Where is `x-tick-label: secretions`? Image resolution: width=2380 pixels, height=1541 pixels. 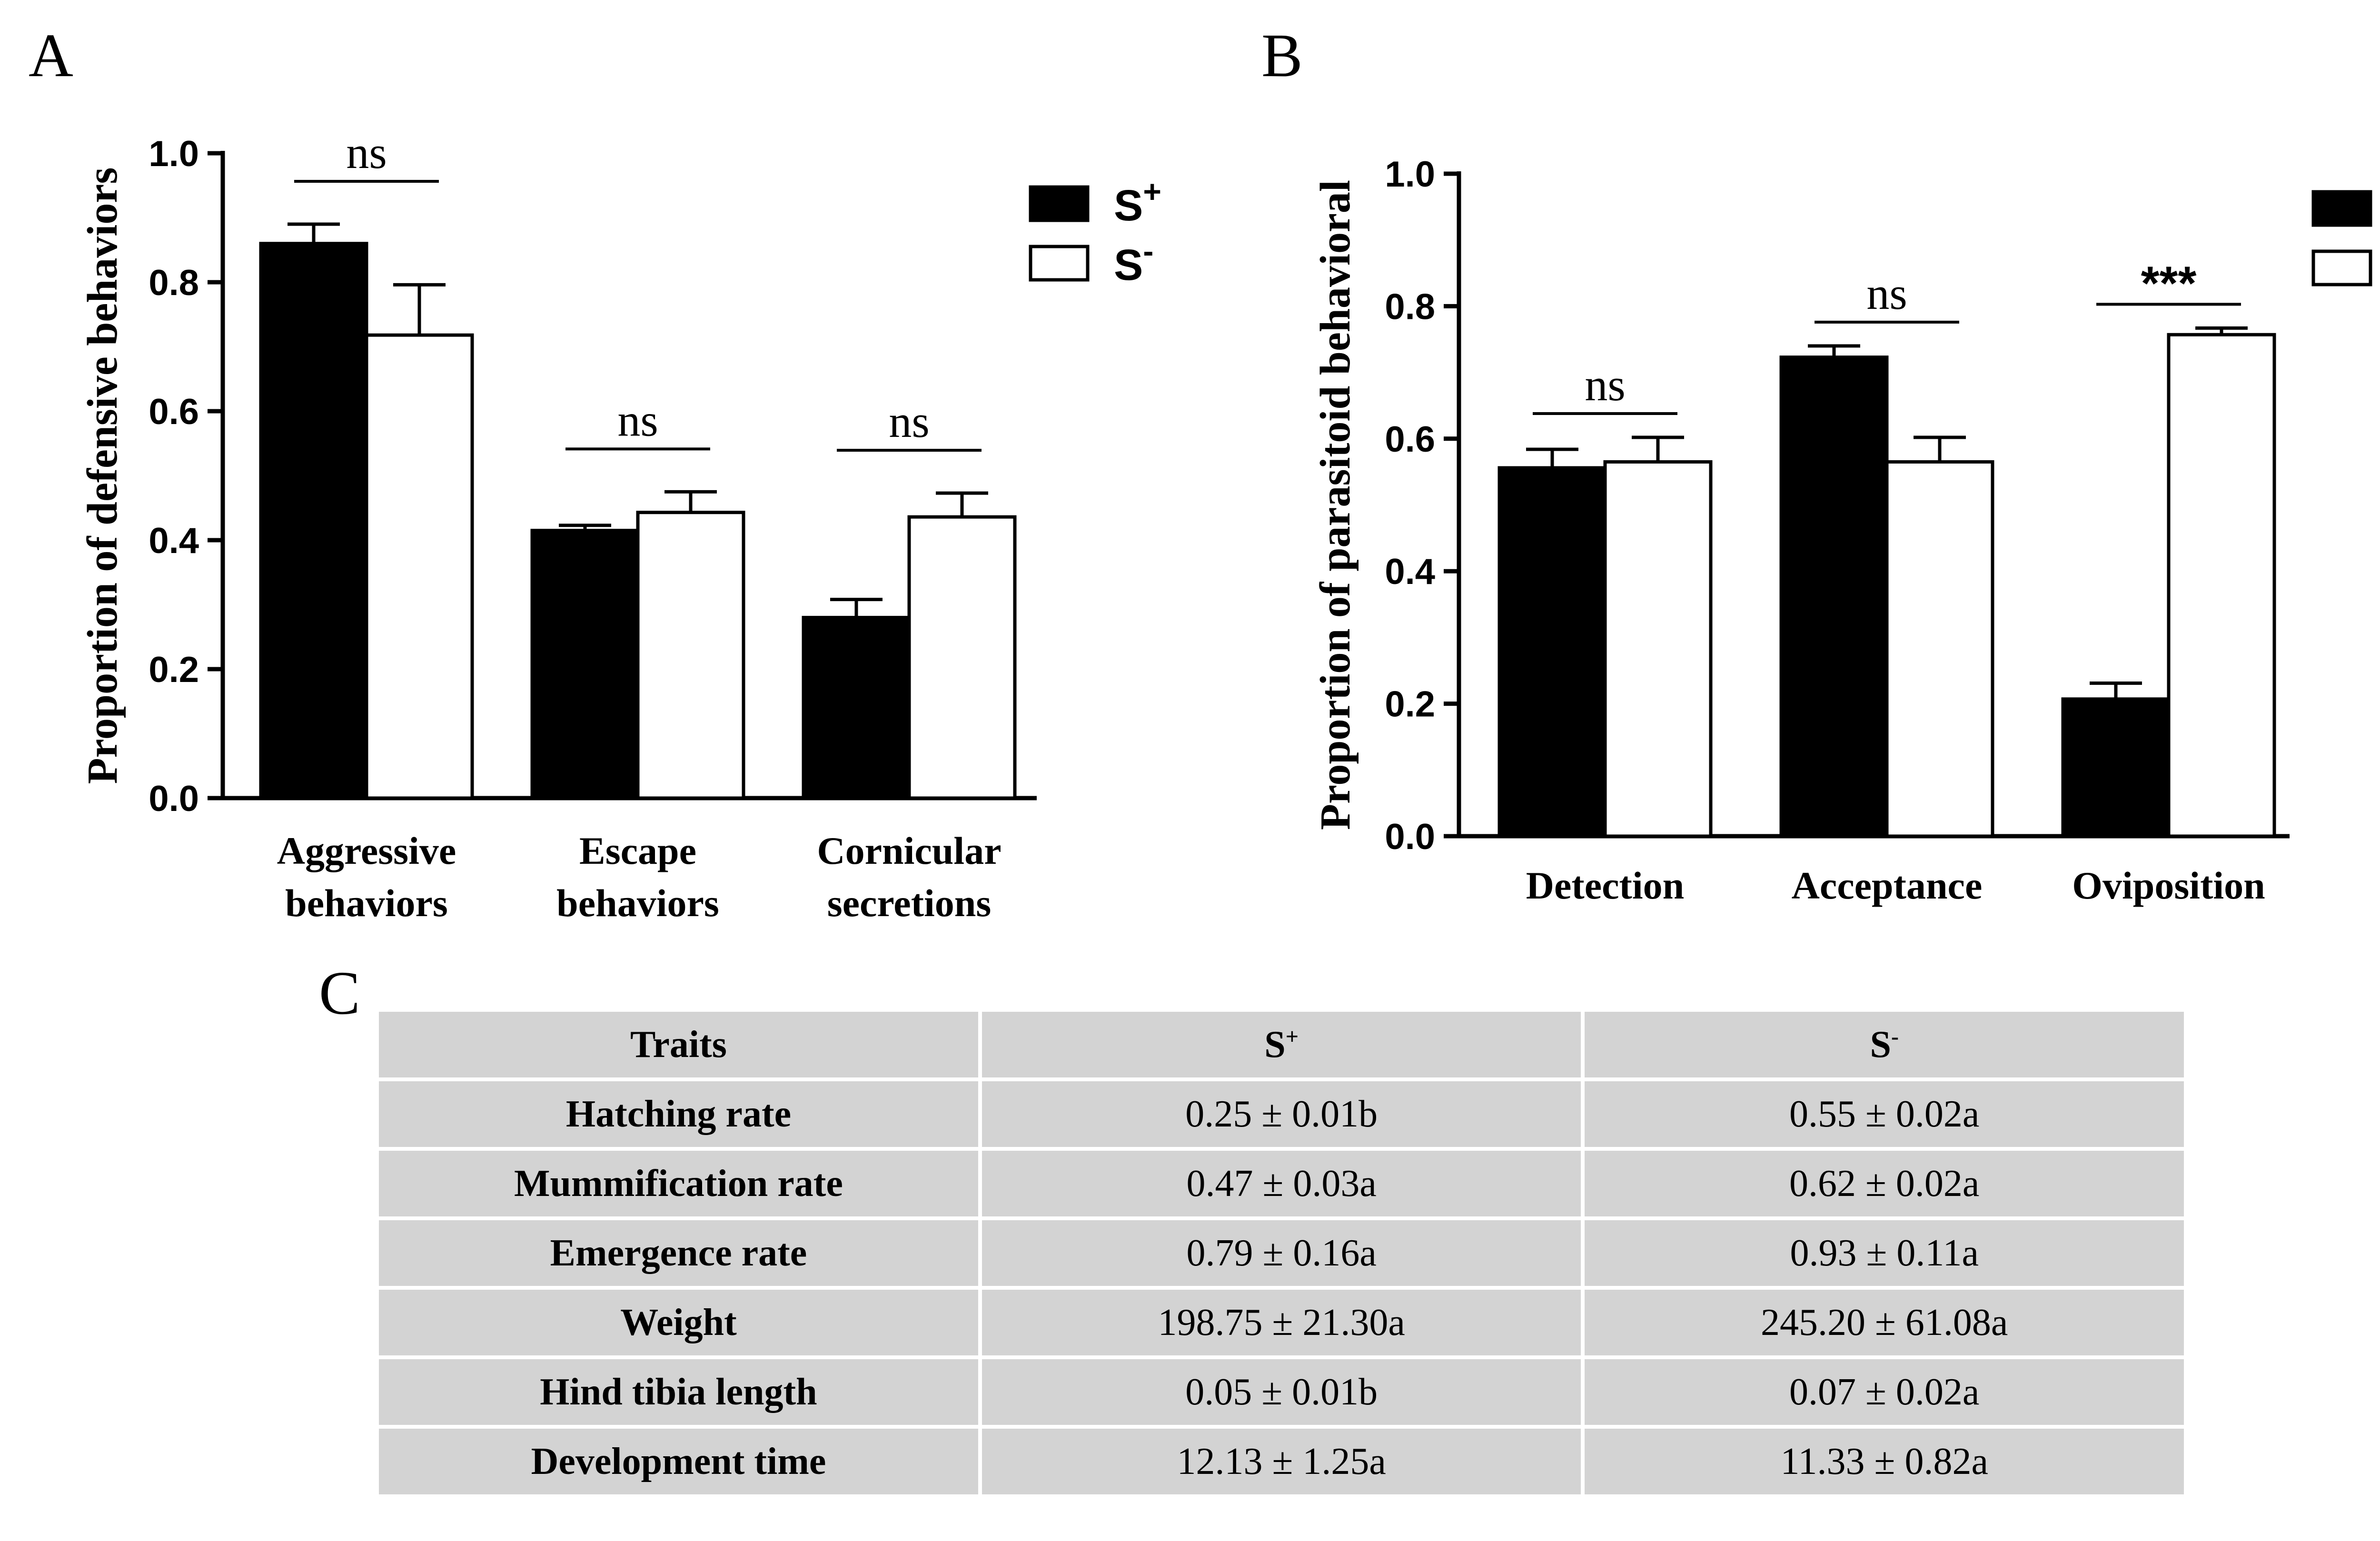
x-tick-label: secretions is located at coordinates (909, 903).